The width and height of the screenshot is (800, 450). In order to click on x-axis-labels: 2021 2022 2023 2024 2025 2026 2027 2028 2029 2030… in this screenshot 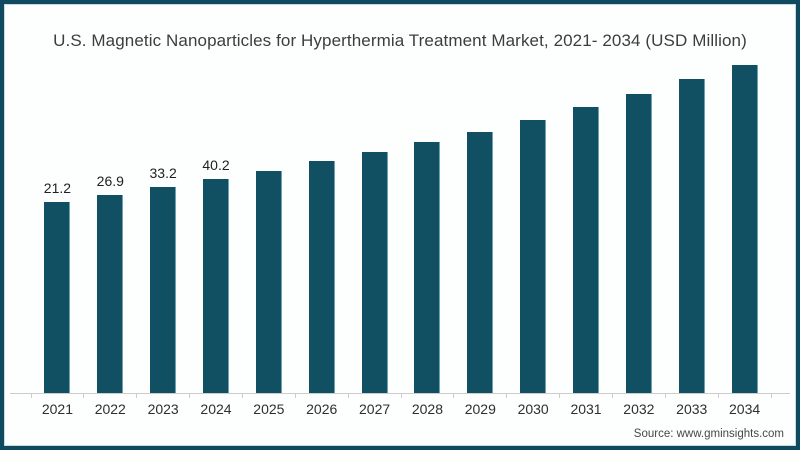, I will do `click(401, 409)`.